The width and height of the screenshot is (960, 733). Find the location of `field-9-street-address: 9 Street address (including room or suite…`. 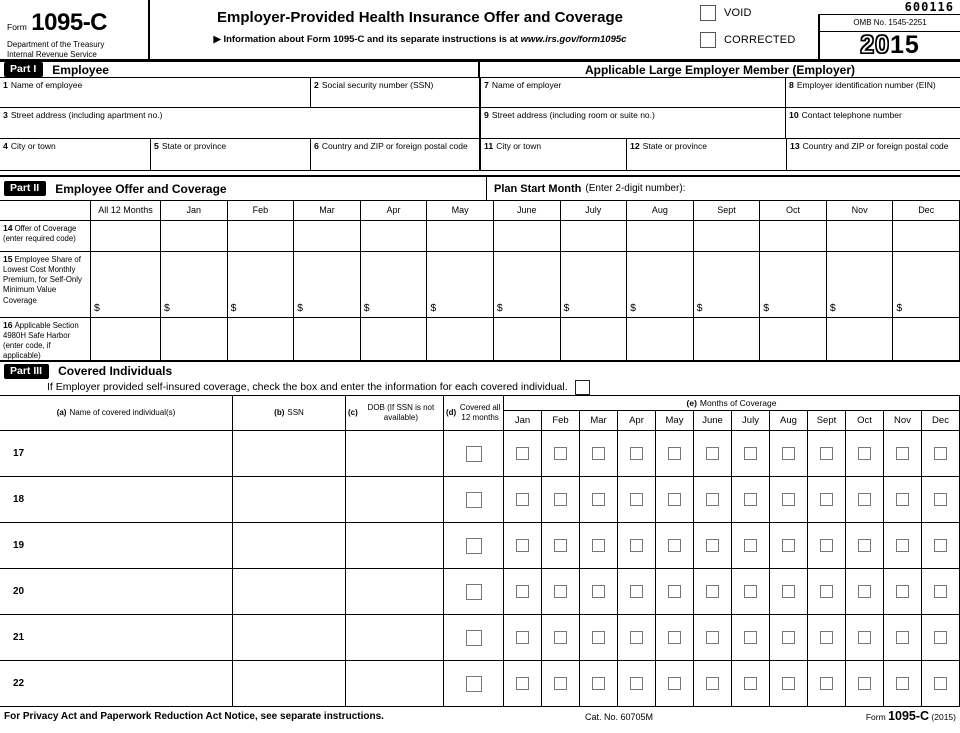

field-9-street-address: 9 Street address (including room or suite… is located at coordinates (633, 123).